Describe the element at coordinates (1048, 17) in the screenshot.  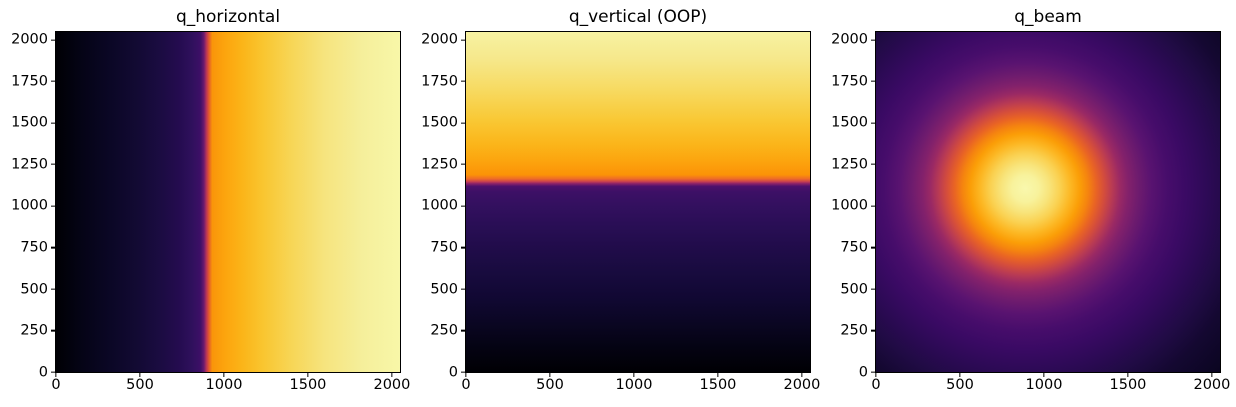
I see `plot-title-q-beam: q_beam` at that location.